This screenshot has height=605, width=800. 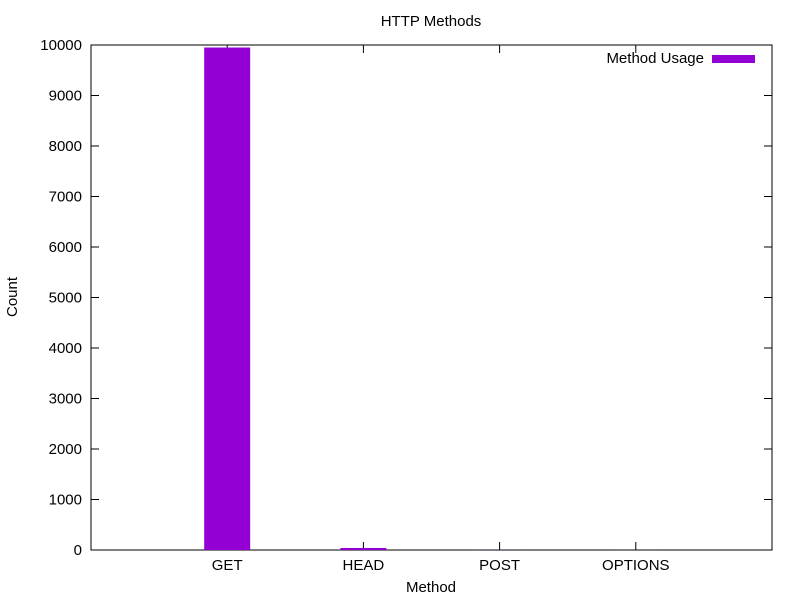 What do you see at coordinates (65, 399) in the screenshot?
I see `y-tick-label: 3000` at bounding box center [65, 399].